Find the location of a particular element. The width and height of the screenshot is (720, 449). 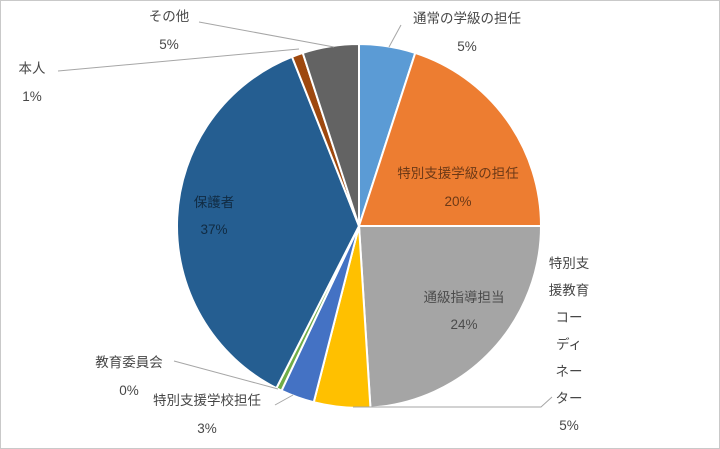

data-label-text: 本人 is located at coordinates (32, 68).